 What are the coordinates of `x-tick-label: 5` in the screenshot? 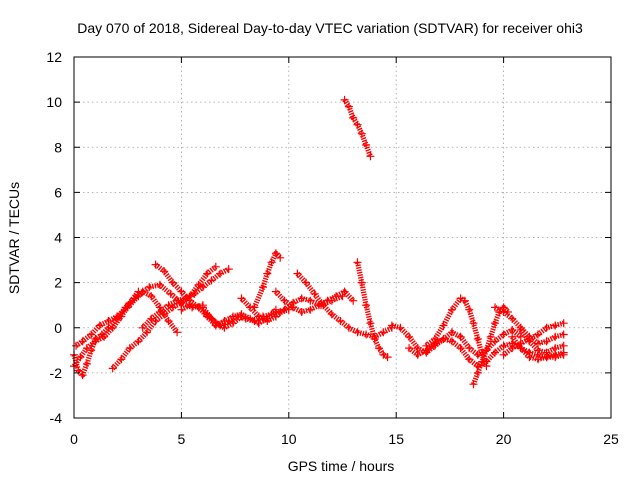 It's located at (182, 439).